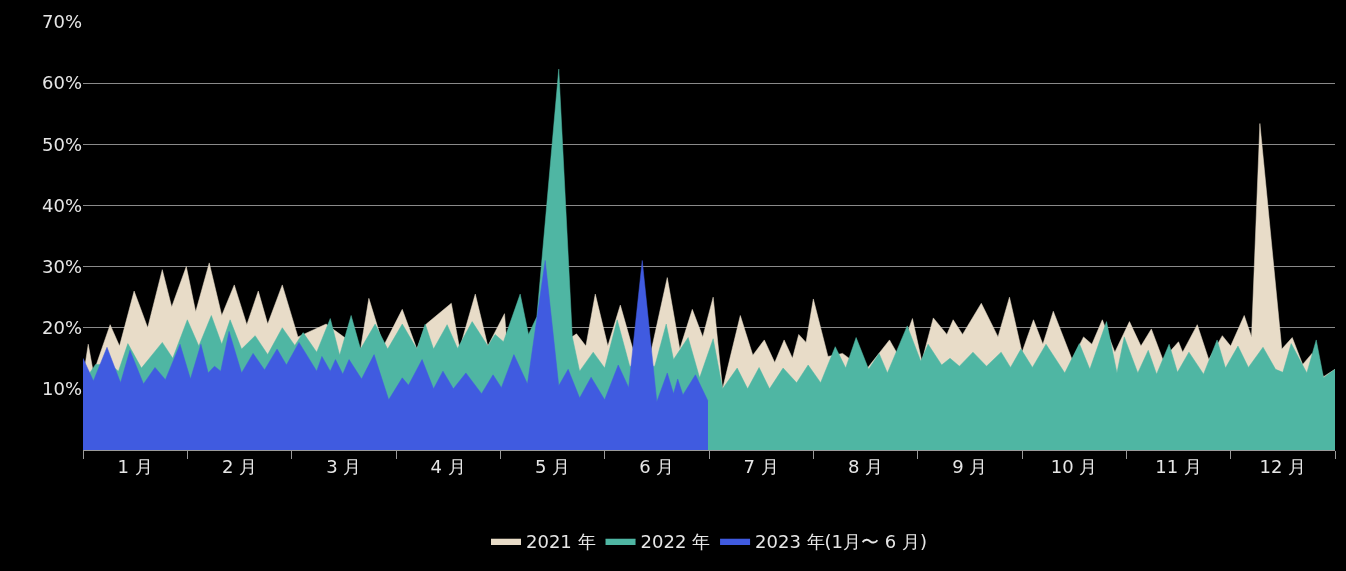 The height and width of the screenshot is (571, 1346). What do you see at coordinates (865, 466) in the screenshot?
I see `x-tick-label: 8 月` at bounding box center [865, 466].